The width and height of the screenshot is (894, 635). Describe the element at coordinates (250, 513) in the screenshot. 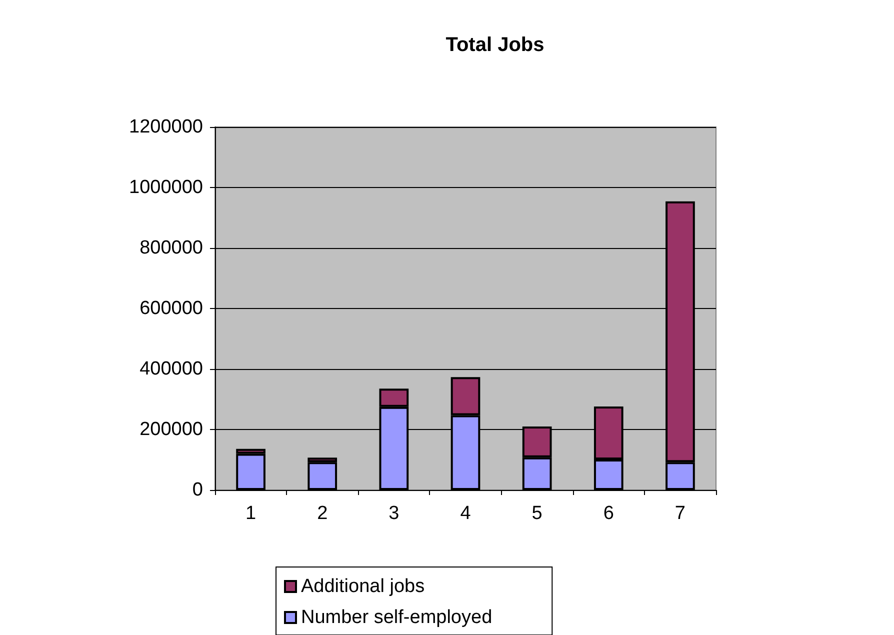

I see `x-tick-label: 1` at that location.